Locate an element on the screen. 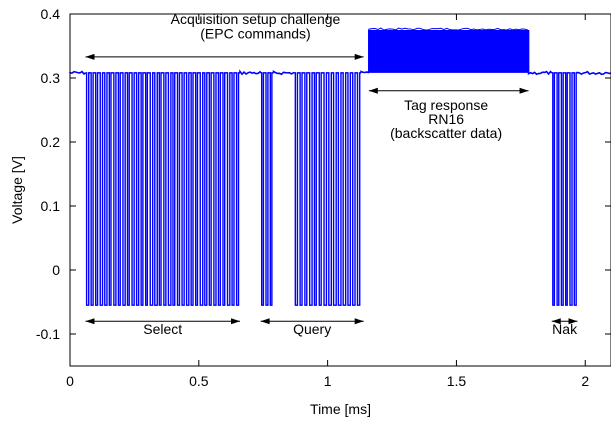  x-tick-label: 0.5 is located at coordinates (199, 381).